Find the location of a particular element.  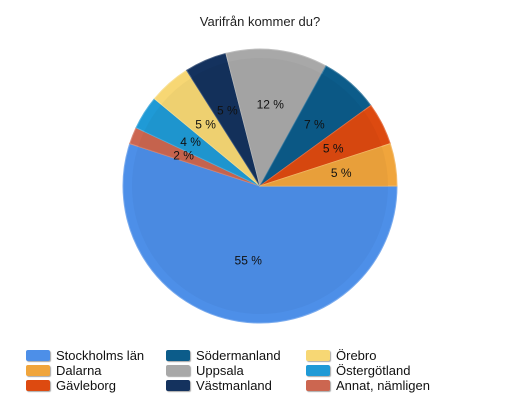

legend-label: Västmanland is located at coordinates (234, 385).